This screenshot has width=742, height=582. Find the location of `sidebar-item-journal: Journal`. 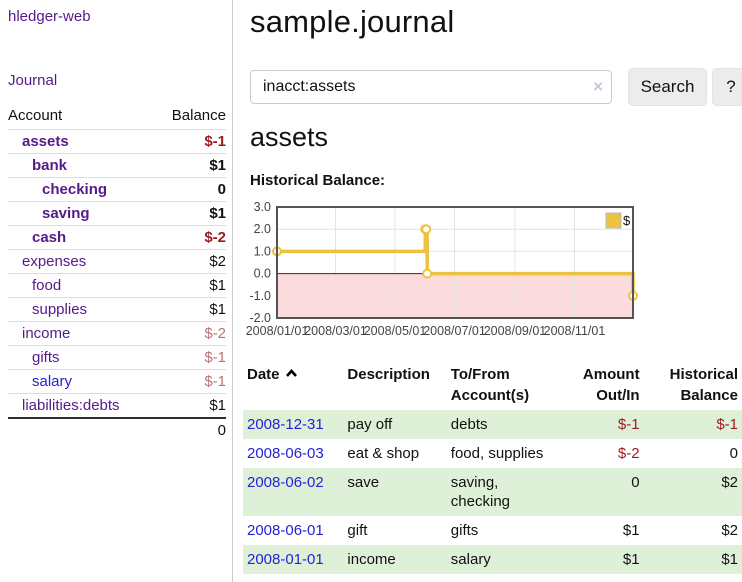

sidebar-item-journal: Journal is located at coordinates (33, 80).